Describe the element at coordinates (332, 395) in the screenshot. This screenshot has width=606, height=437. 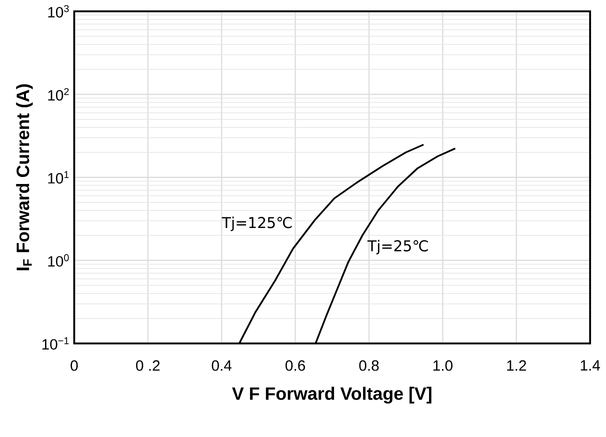
I see `x-axis-title: V F Forward Voltage [V]` at that location.